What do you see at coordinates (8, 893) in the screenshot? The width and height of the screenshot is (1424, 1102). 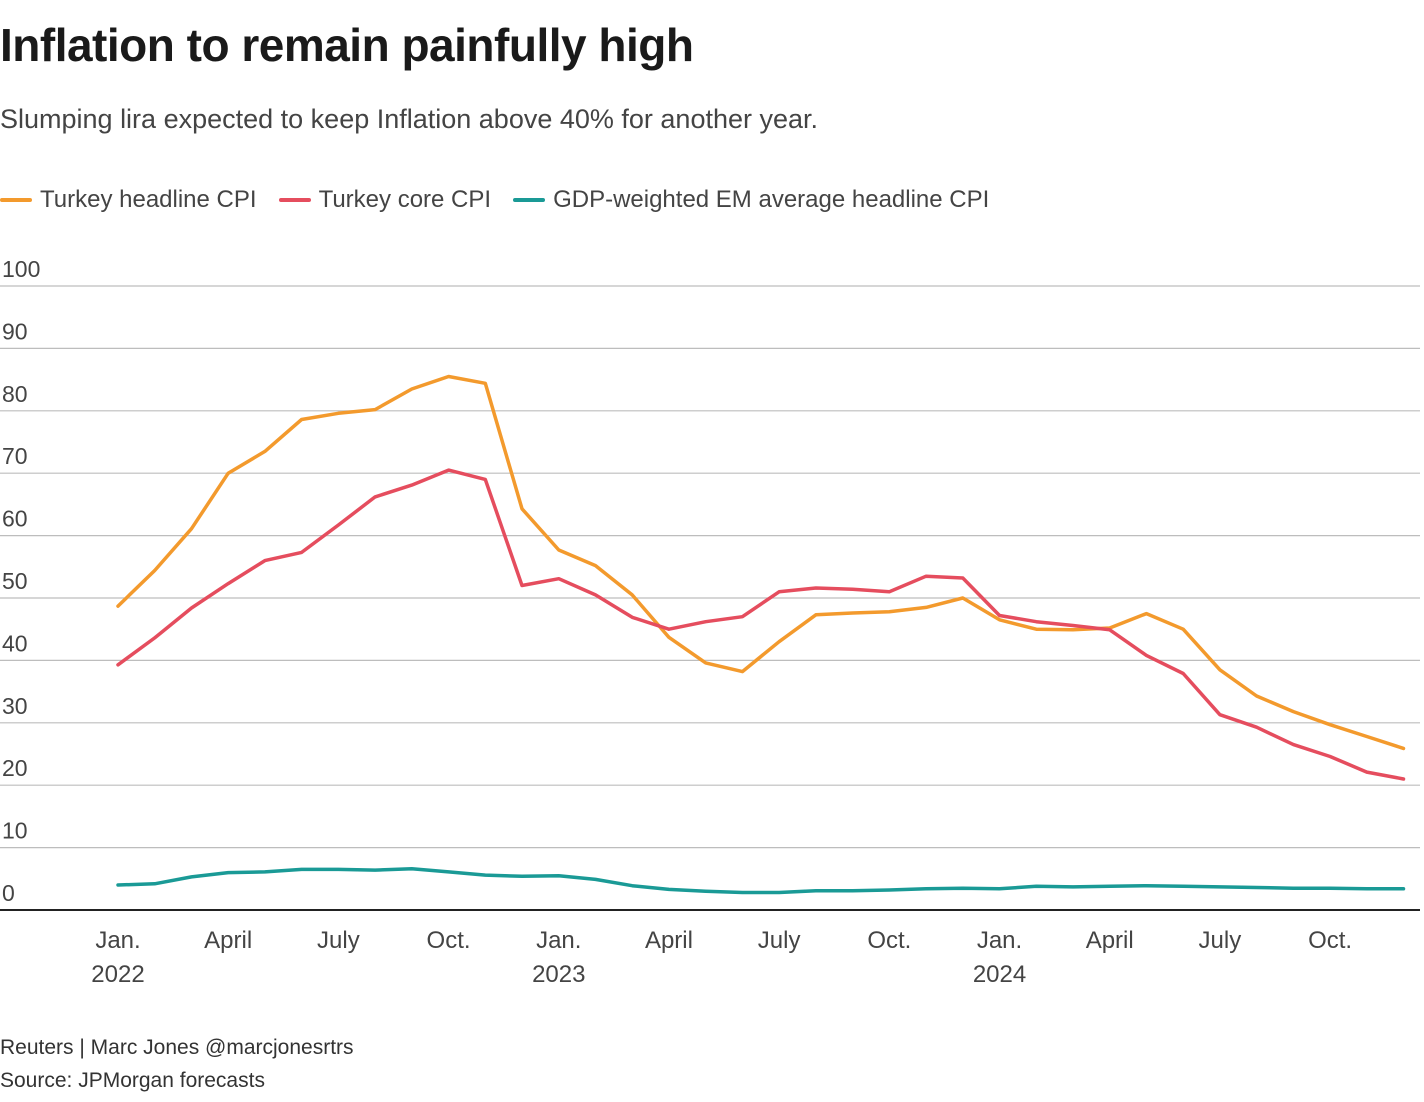 I see `y-tick-label-0: 0` at bounding box center [8, 893].